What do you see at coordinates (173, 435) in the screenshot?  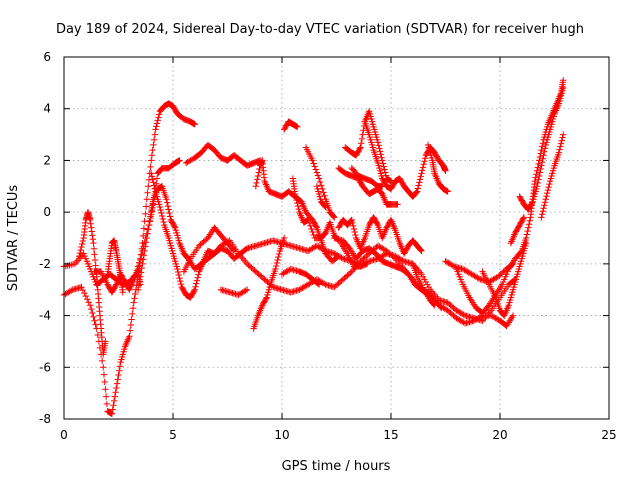 I see `x-tick-label: 5` at bounding box center [173, 435].